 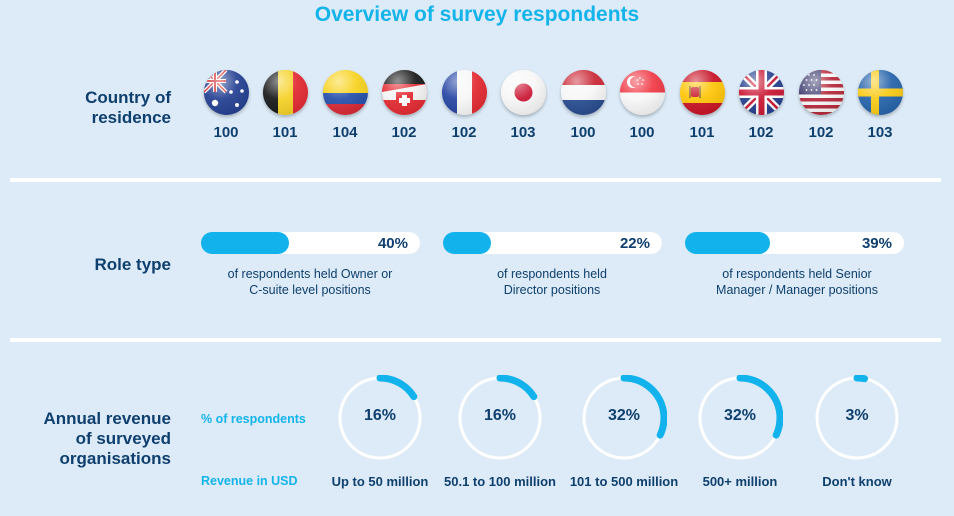 I want to click on revenue-range-label: 50.1 to 100 million, so click(x=500, y=481).